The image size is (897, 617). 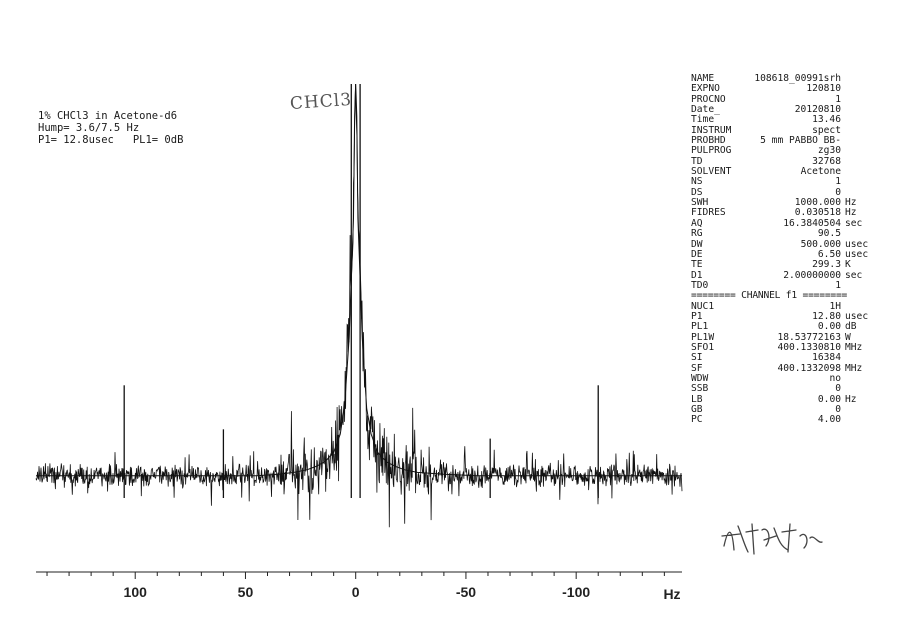 I want to click on param-label: FIDRES, so click(x=708, y=213).